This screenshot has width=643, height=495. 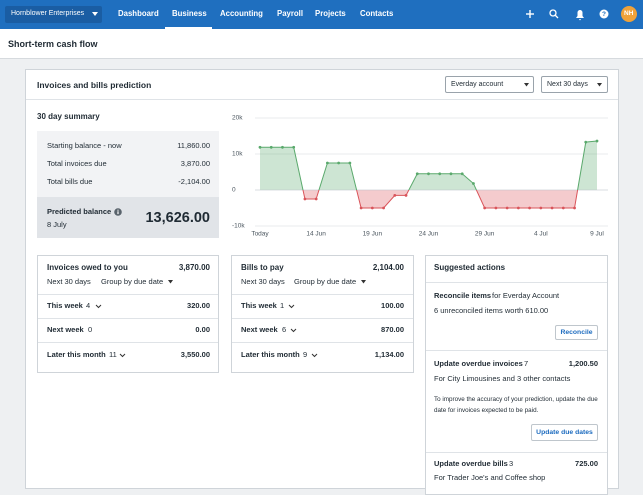 What do you see at coordinates (237, 154) in the screenshot?
I see `y-tick-label: 10k` at bounding box center [237, 154].